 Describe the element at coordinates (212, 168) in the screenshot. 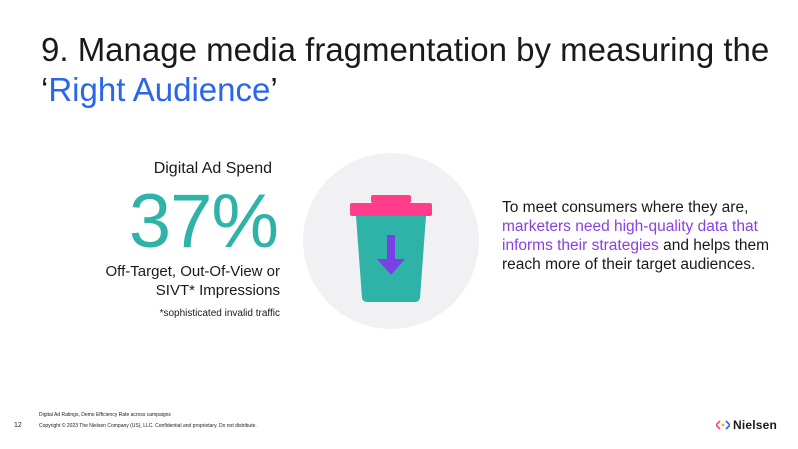

I see `stat-label: Digital Ad Spend` at that location.